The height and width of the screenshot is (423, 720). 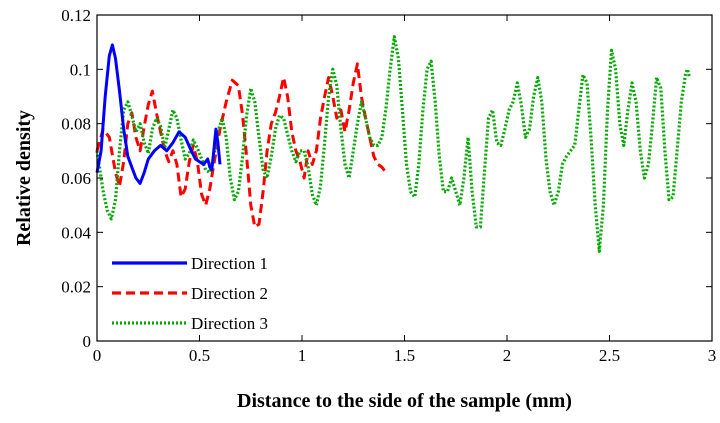 What do you see at coordinates (199, 355) in the screenshot?
I see `x-tick-label: 0.5` at bounding box center [199, 355].